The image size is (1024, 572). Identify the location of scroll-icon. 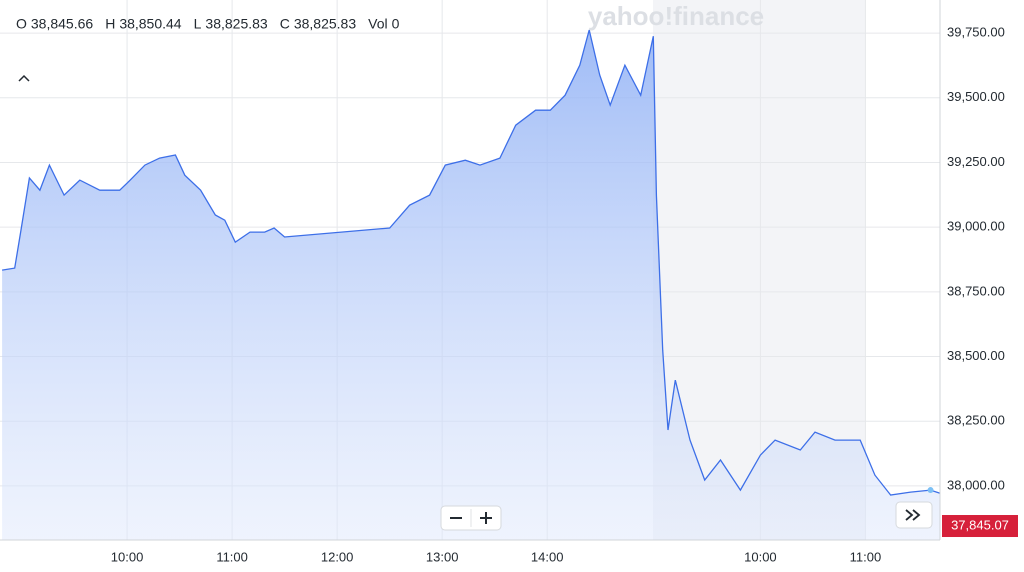
(913, 515).